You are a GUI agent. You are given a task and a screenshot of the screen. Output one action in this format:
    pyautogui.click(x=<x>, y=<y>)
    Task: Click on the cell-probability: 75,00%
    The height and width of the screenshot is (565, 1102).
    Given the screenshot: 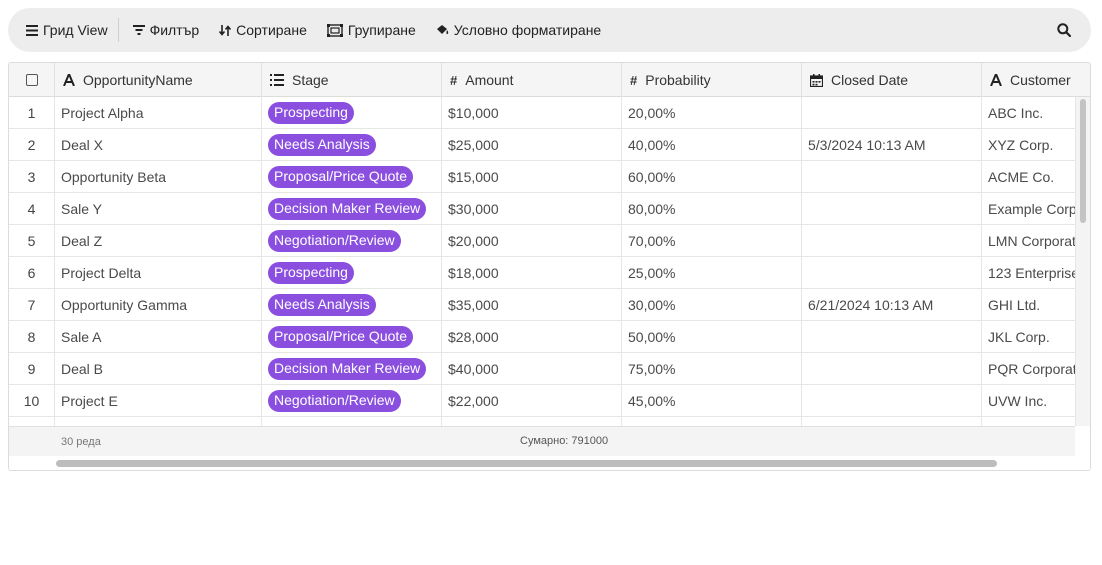 What is the action you would take?
    pyautogui.click(x=712, y=369)
    